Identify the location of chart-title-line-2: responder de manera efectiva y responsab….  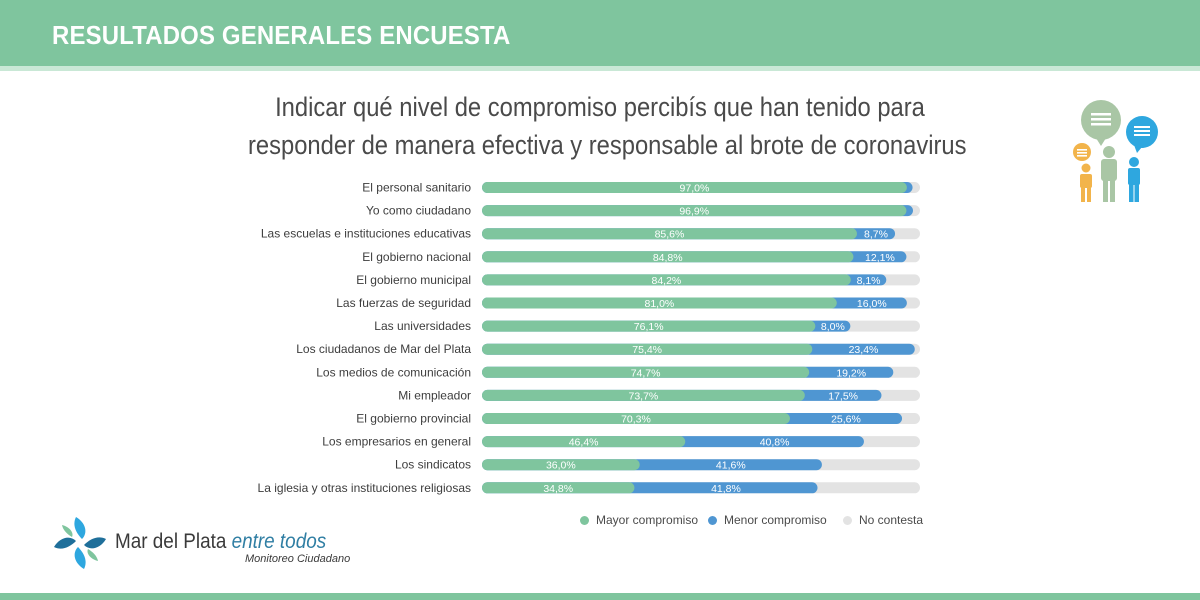
(607, 145).